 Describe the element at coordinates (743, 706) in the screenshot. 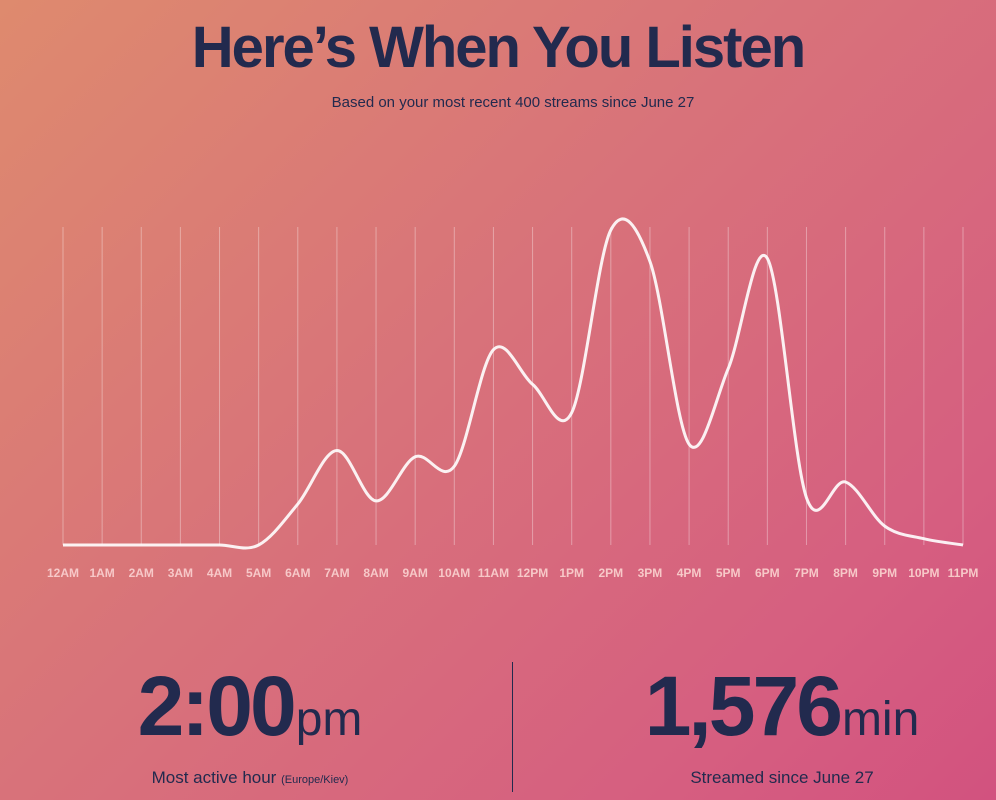

I see `streamed-minutes-value: 1,576` at that location.